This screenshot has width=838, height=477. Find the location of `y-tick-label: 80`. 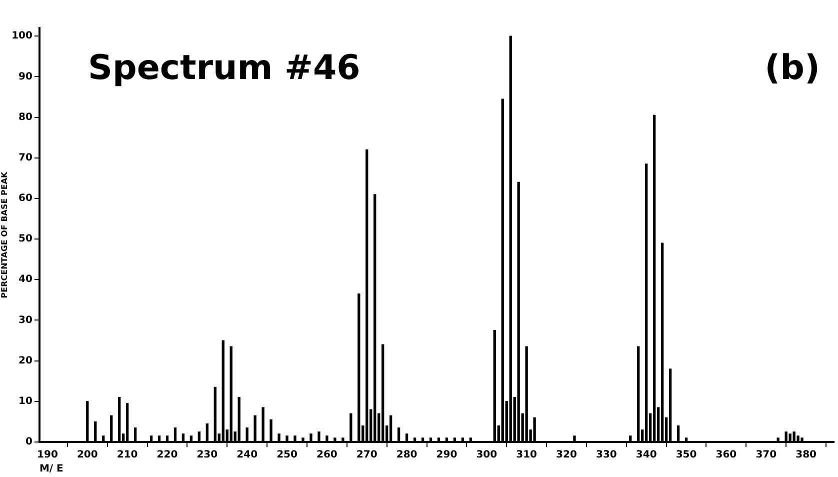

y-tick-label: 80 is located at coordinates (25, 117).